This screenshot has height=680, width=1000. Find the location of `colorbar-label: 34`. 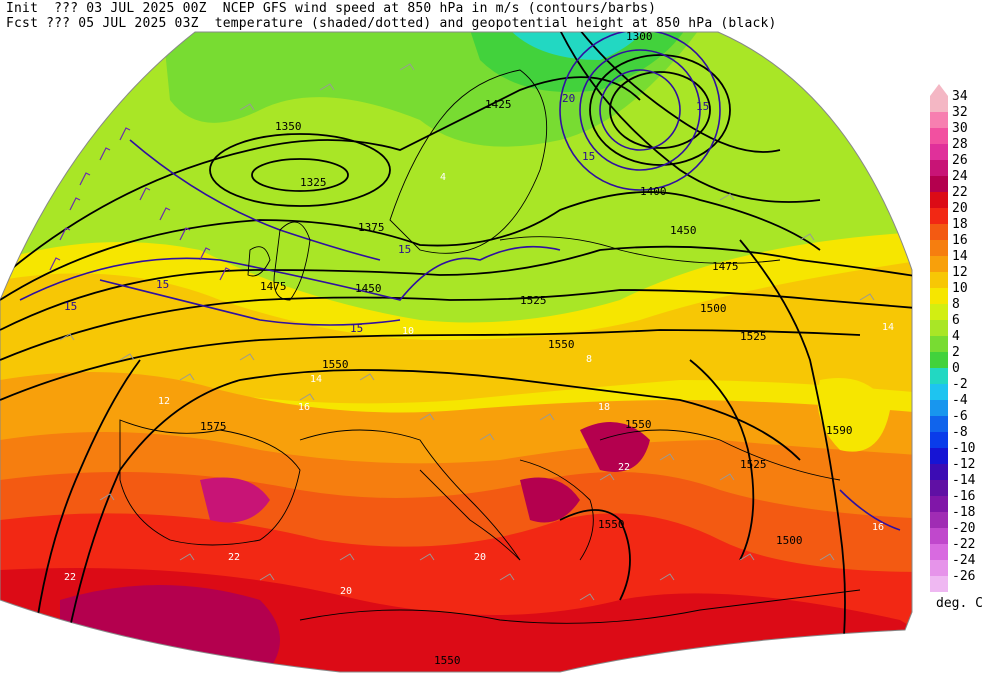

colorbar-label: 34 is located at coordinates (960, 96).